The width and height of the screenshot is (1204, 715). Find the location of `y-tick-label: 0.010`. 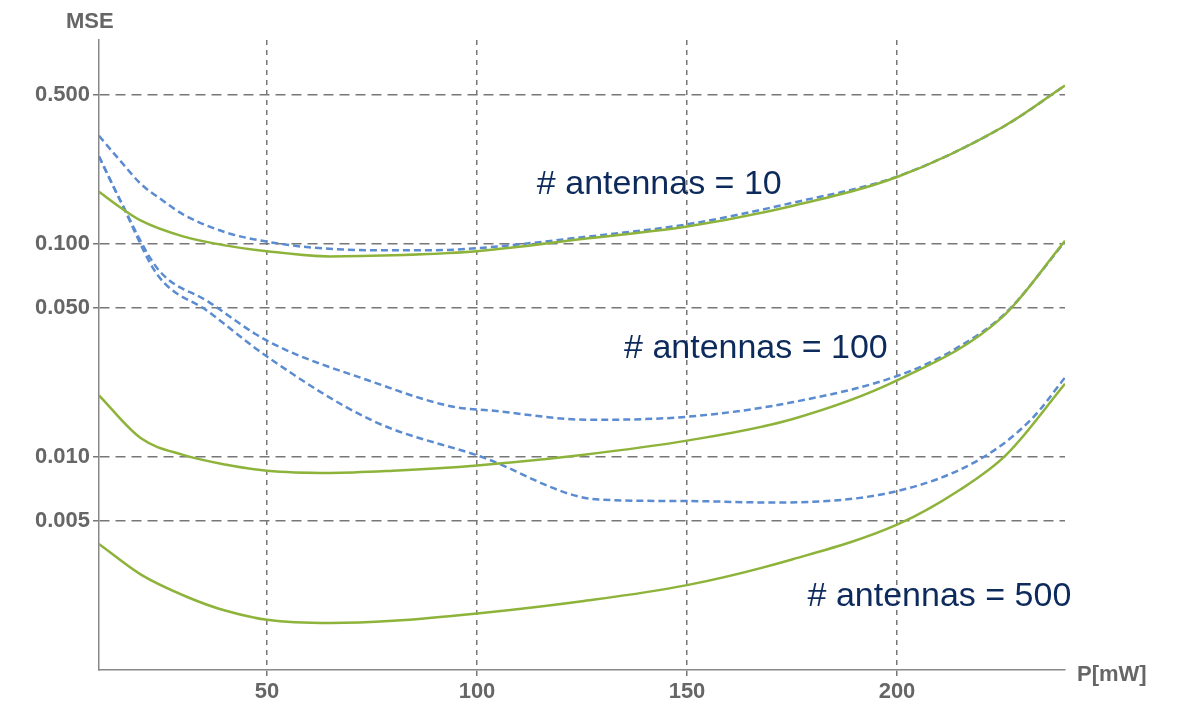

y-tick-label: 0.010 is located at coordinates (62, 455).